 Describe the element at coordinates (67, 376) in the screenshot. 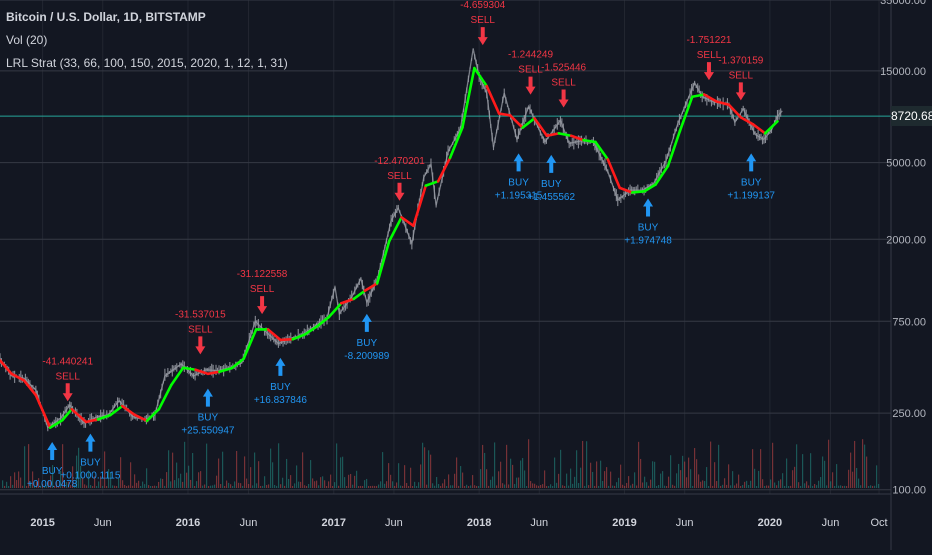

I see `sell-label: SELL` at that location.